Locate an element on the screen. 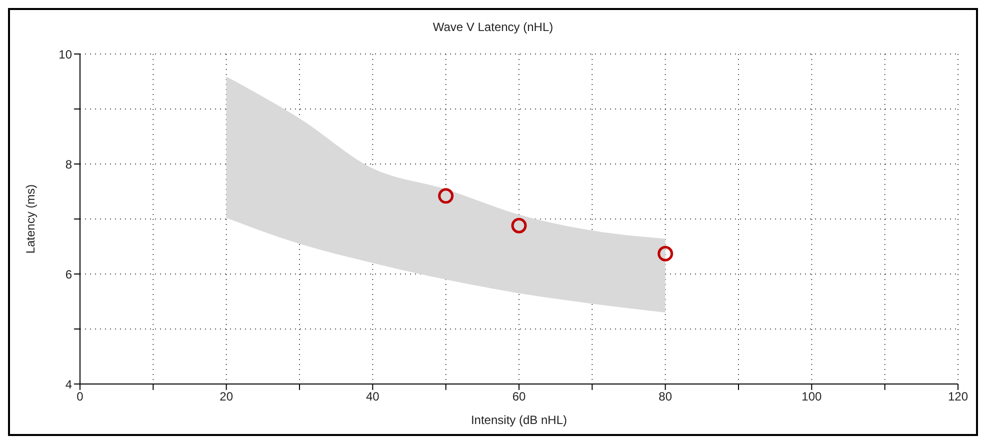  y-tick-label: 8 is located at coordinates (68, 164).